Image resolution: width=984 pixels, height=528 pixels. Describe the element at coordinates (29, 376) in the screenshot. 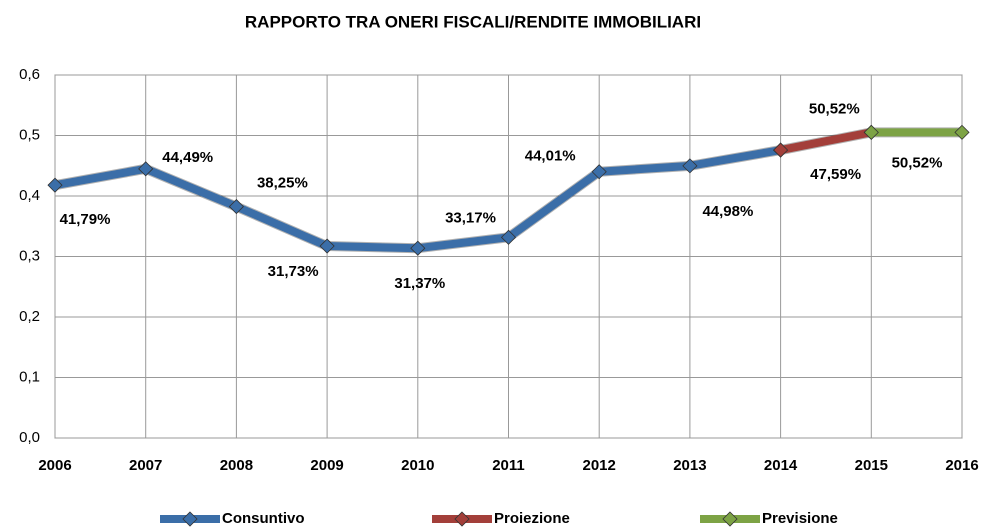

I see `y-tick-label: 0,1` at that location.